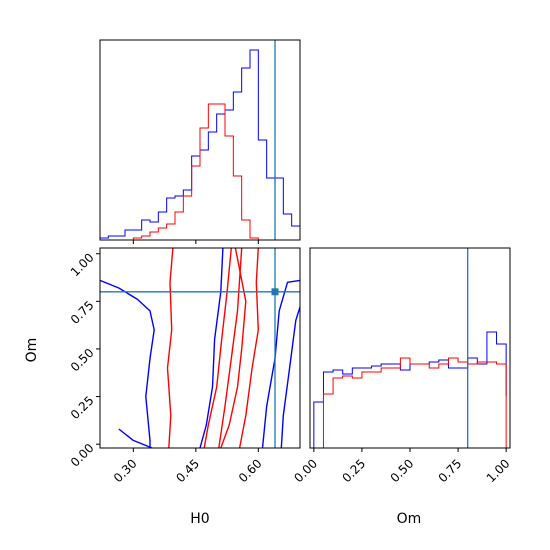 This screenshot has width=550, height=550. What do you see at coordinates (402, 470) in the screenshot?
I see `om-x-tick-label-2: 0.50` at bounding box center [402, 470].